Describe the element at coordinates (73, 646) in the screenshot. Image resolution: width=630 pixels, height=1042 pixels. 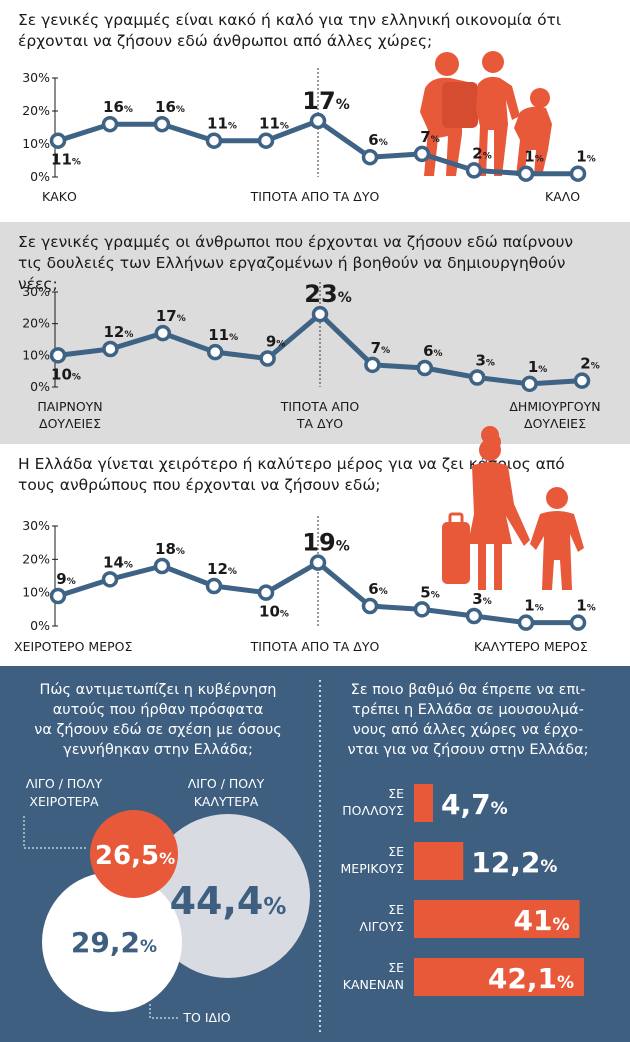
I see `x-label-left: ΧΕΙΡΟΤΕΡΟ ΜΕΡΟΣ` at that location.